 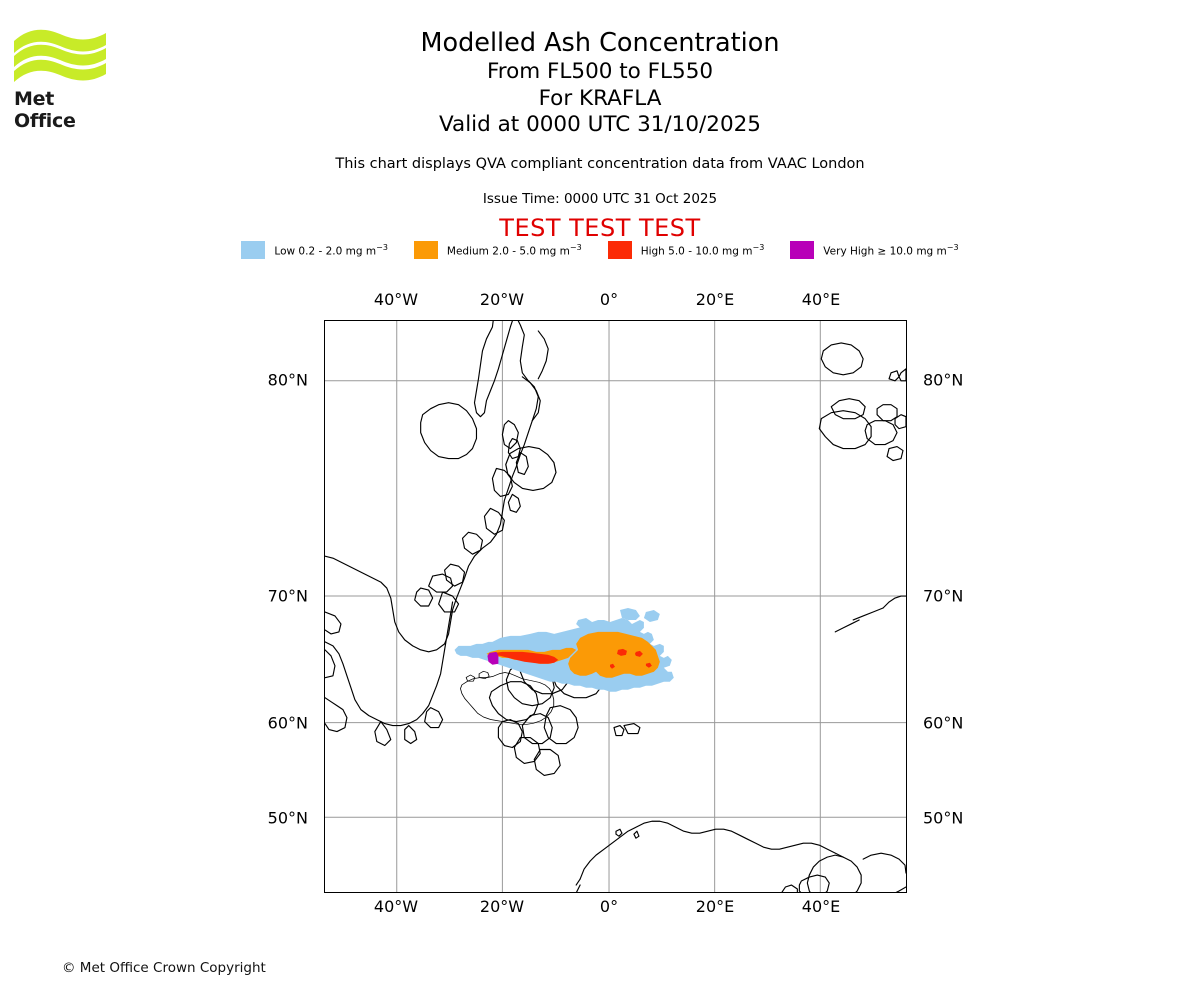 I want to click on met-office-logo: Met Office, so click(x=64, y=80).